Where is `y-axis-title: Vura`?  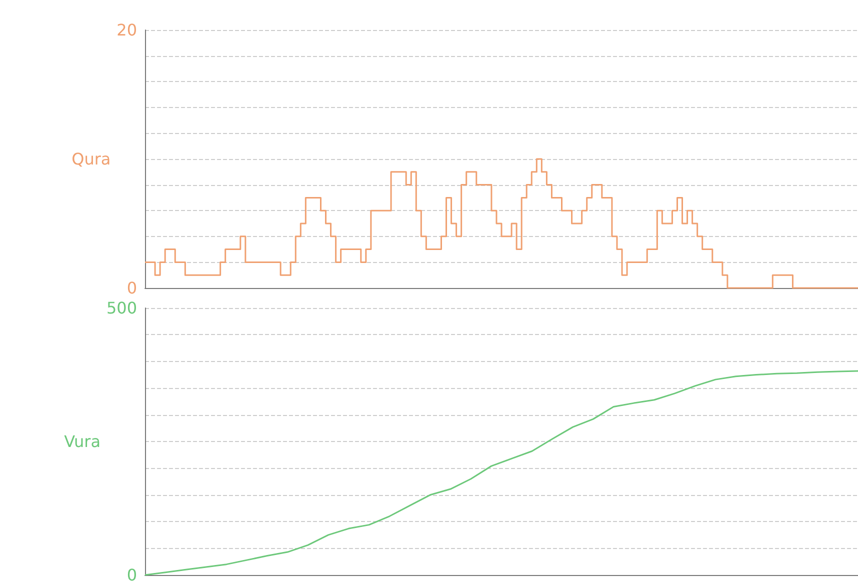
y-axis-title: Vura is located at coordinates (82, 441).